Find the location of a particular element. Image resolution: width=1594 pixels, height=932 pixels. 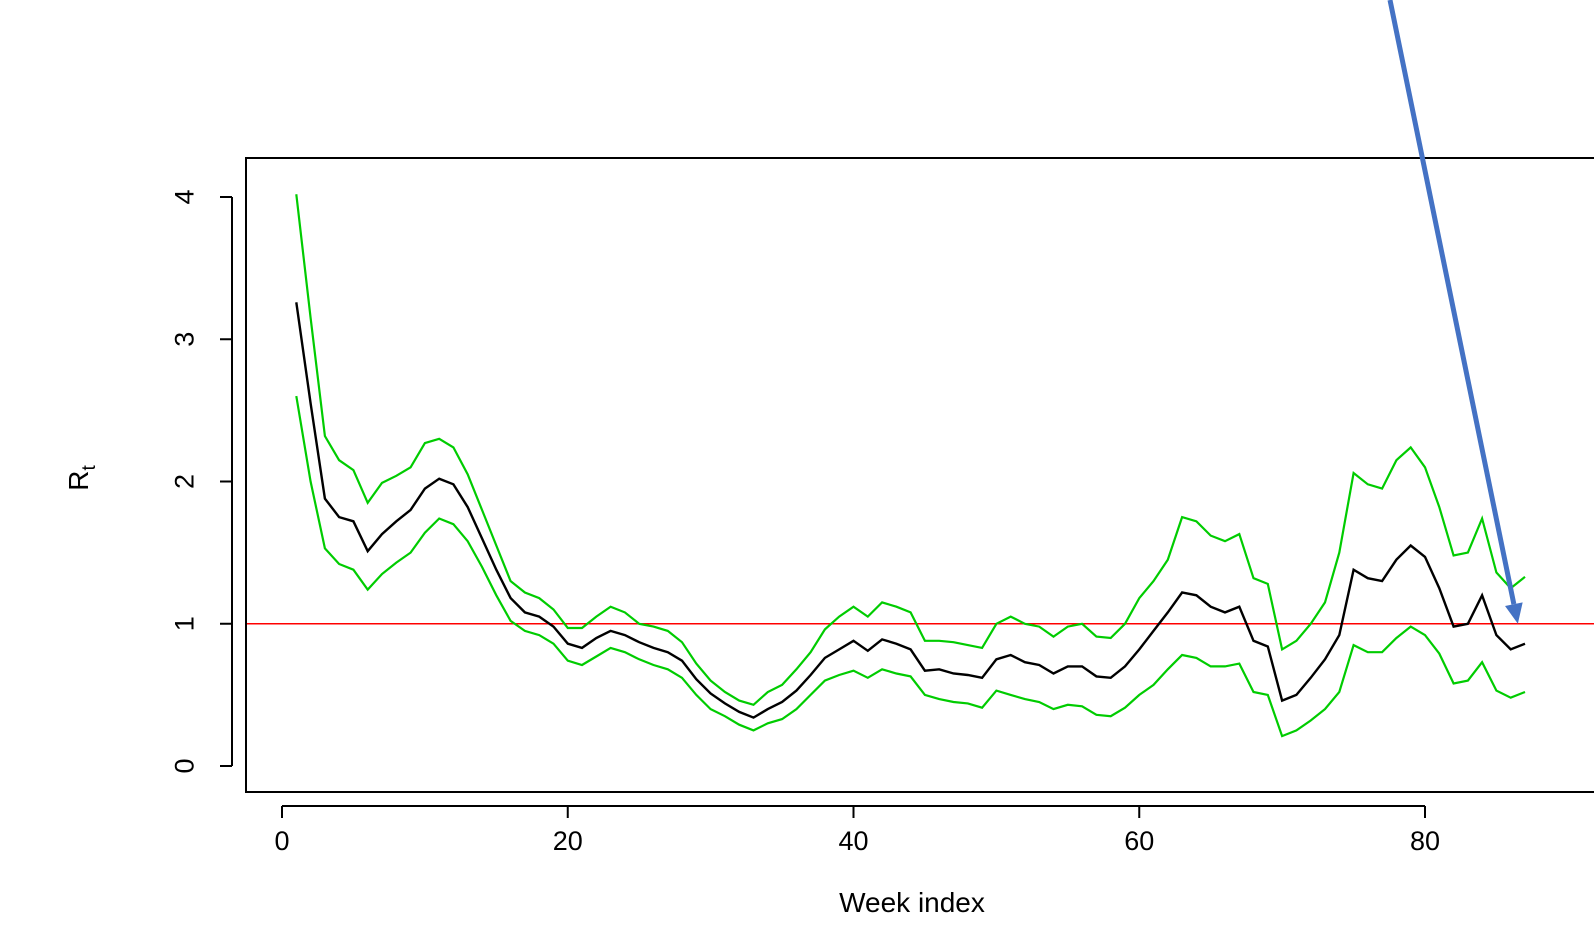

y-tick-label: 1 is located at coordinates (184, 623).